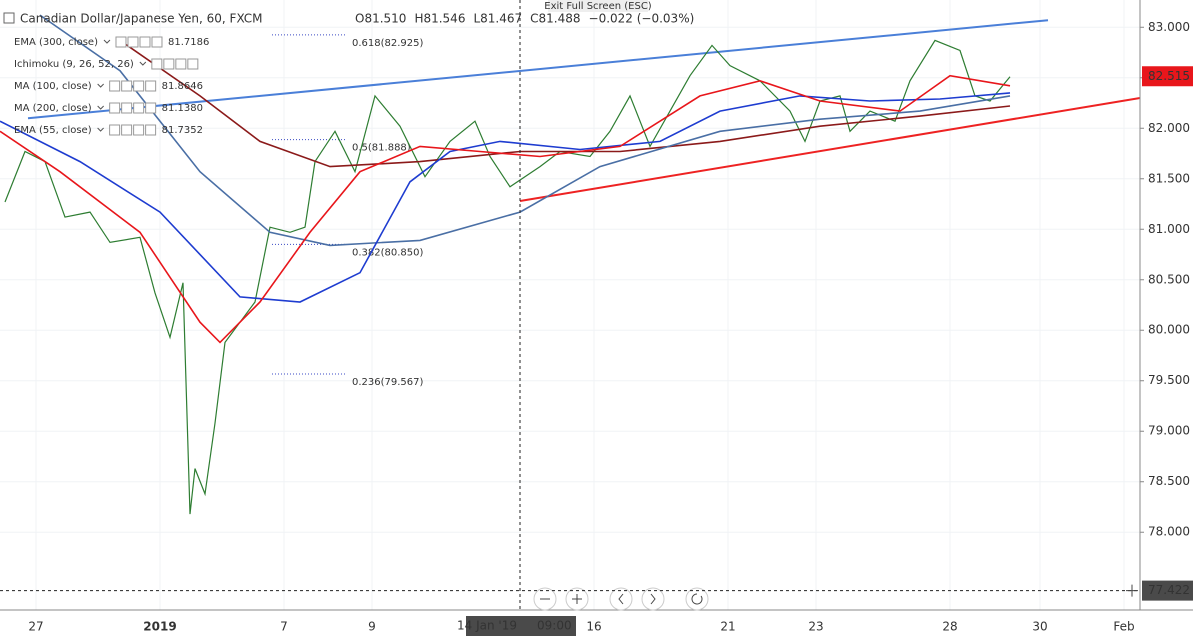  I want to click on x-tick-label: 21, so click(727, 627).